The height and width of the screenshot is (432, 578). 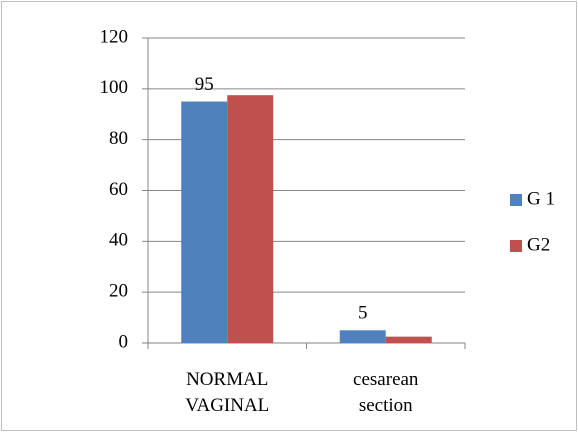 I want to click on x-tick-label-line: NORMAL, so click(x=227, y=379).